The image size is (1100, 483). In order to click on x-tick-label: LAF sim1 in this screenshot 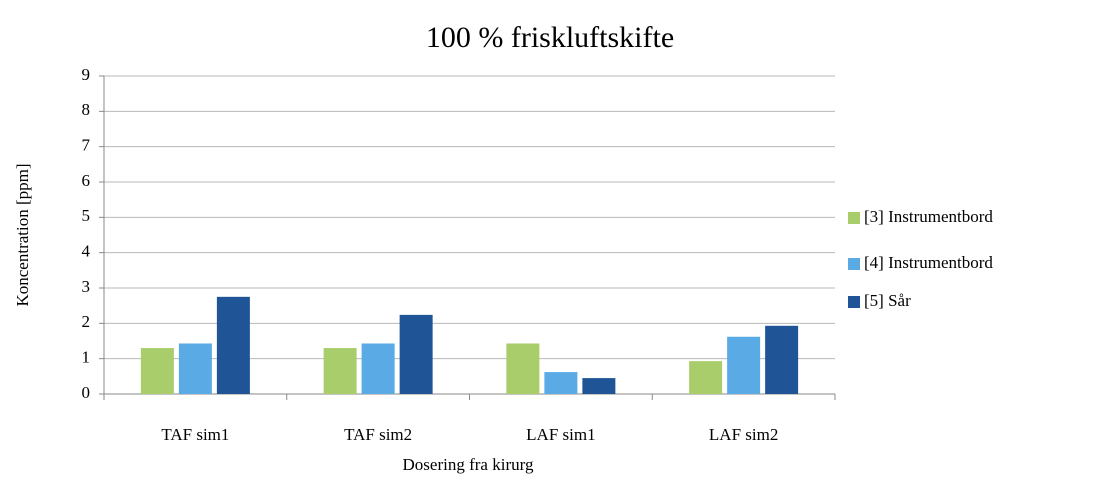, I will do `click(560, 434)`.